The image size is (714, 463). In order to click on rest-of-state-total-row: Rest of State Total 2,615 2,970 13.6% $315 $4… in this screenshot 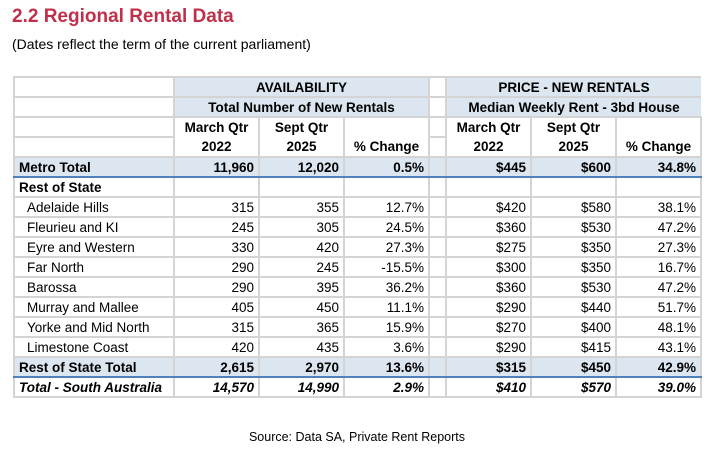, I will do `click(357, 367)`.